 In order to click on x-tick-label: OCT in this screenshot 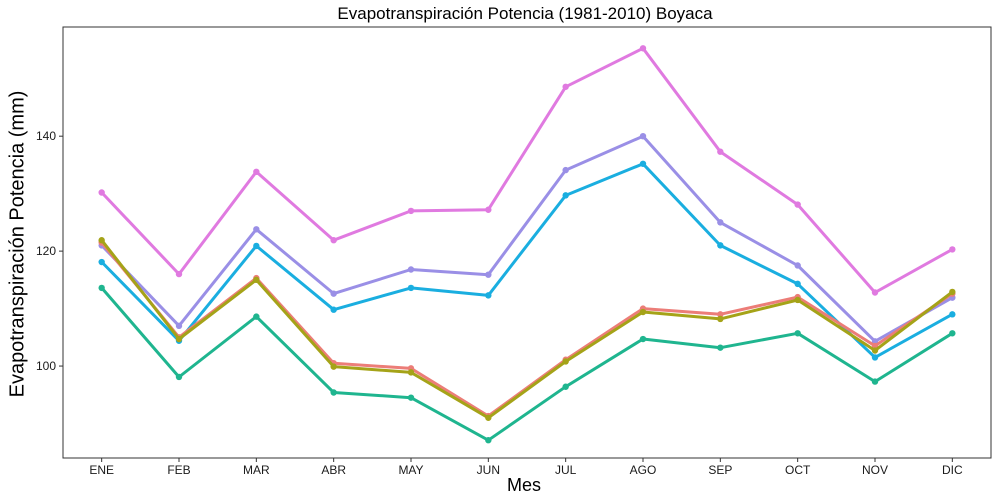, I will do `click(798, 470)`.